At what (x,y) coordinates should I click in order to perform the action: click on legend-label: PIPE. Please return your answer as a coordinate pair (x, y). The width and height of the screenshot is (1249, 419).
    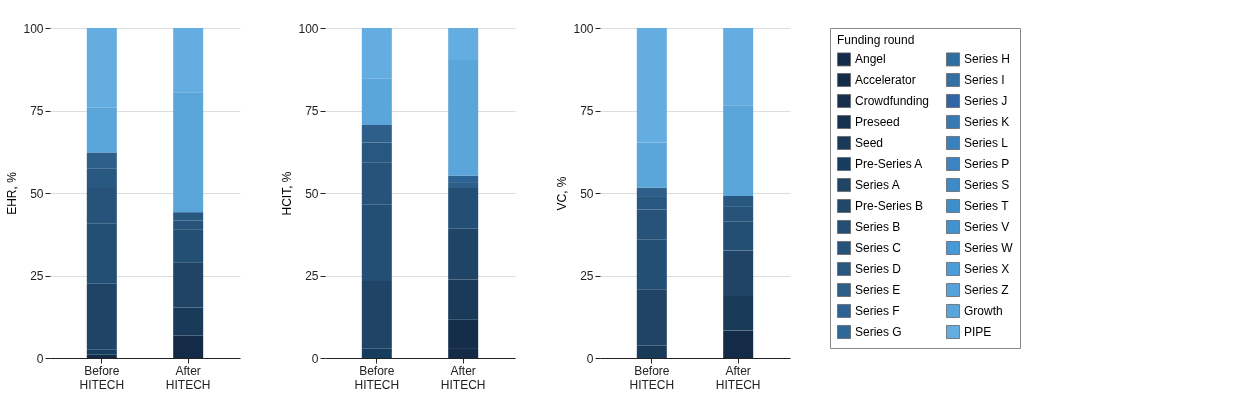
    Looking at the image, I should click on (978, 332).